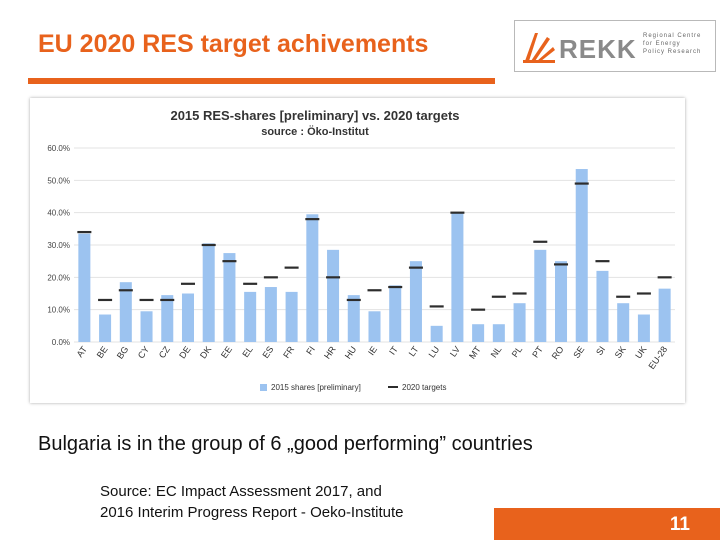 Image resolution: width=720 pixels, height=540 pixels. I want to click on x-tick-label: BG, so click(123, 352).